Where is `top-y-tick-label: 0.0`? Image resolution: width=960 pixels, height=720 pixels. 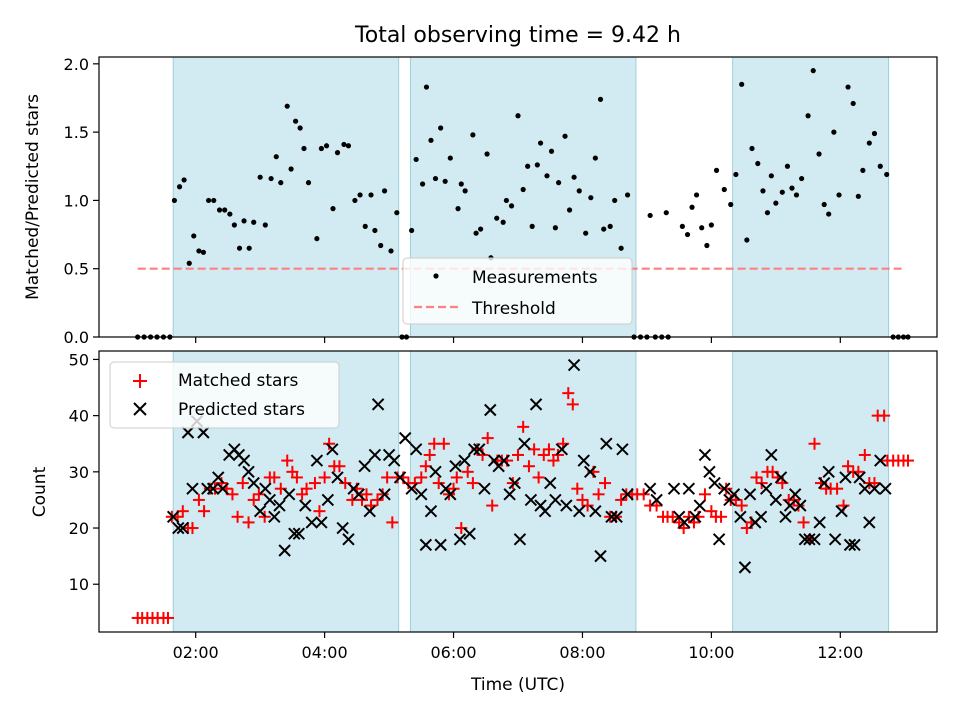
top-y-tick-label: 0.0 is located at coordinates (76, 337).